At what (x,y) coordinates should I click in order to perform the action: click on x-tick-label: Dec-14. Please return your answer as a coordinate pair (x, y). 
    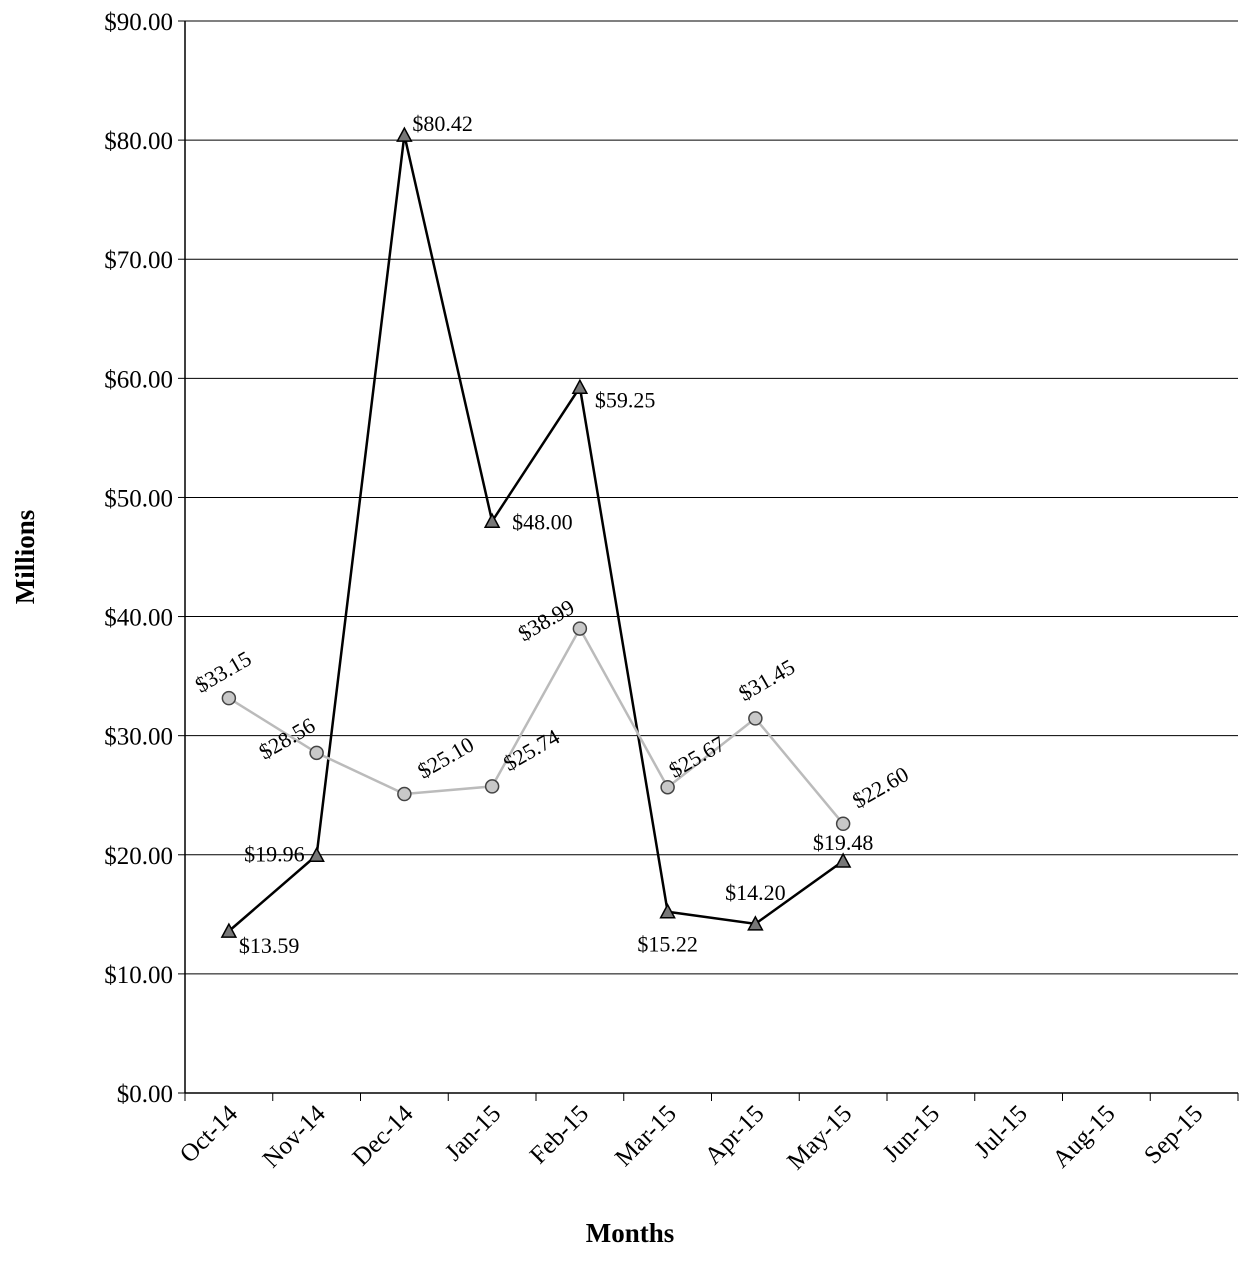
    Looking at the image, I should click on (382, 1135).